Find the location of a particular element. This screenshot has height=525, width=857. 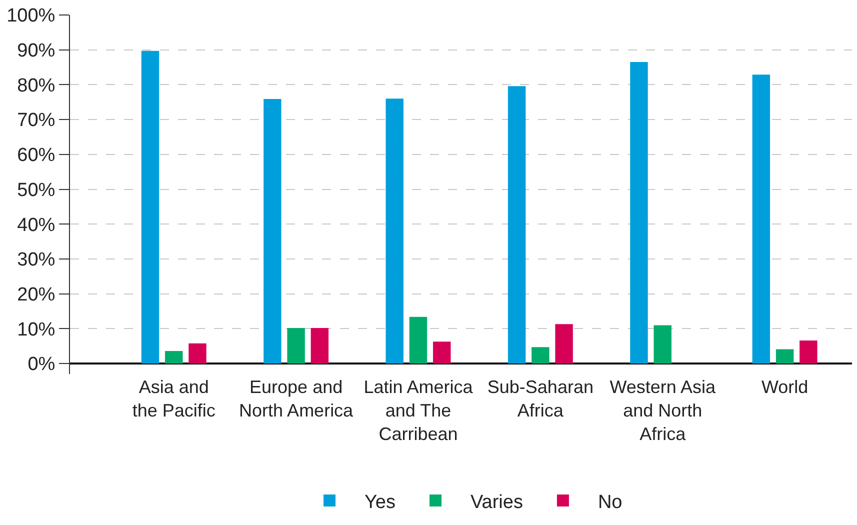

y-tick-label: 50% is located at coordinates (36, 190).